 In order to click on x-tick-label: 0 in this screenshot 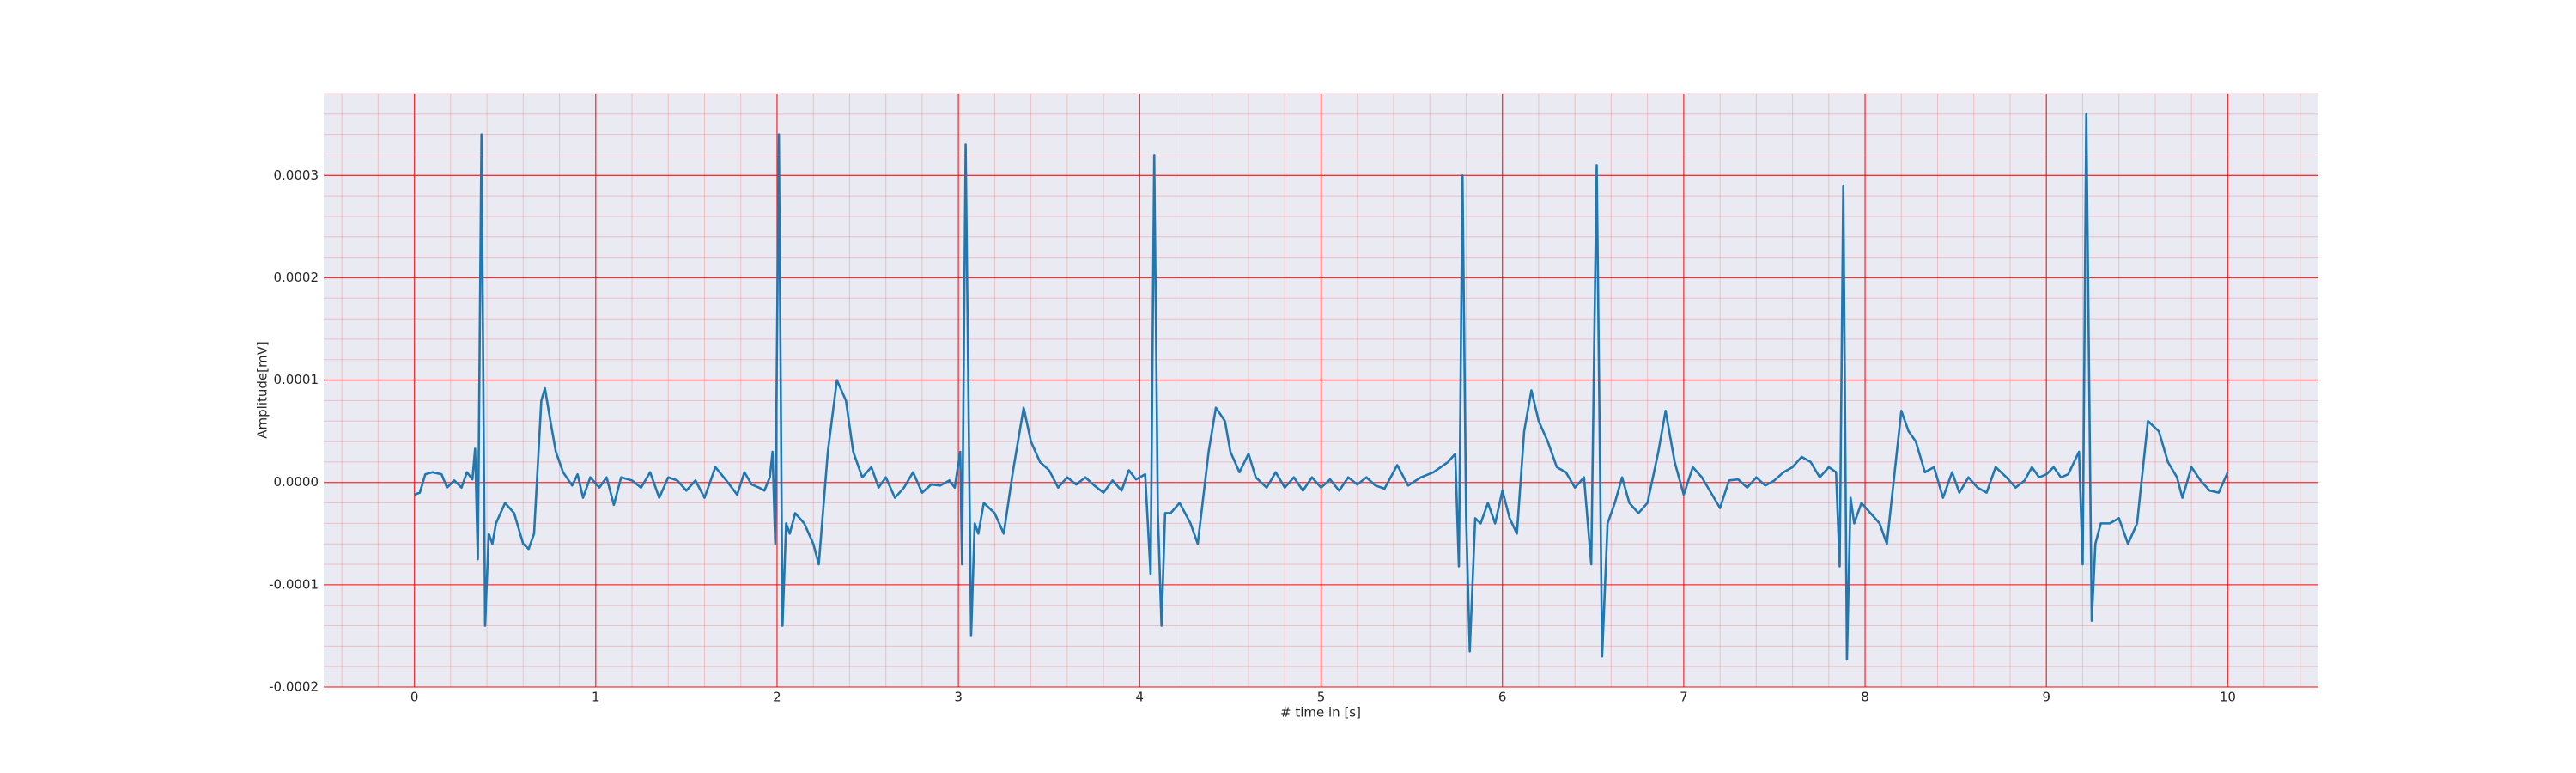, I will do `click(414, 697)`.